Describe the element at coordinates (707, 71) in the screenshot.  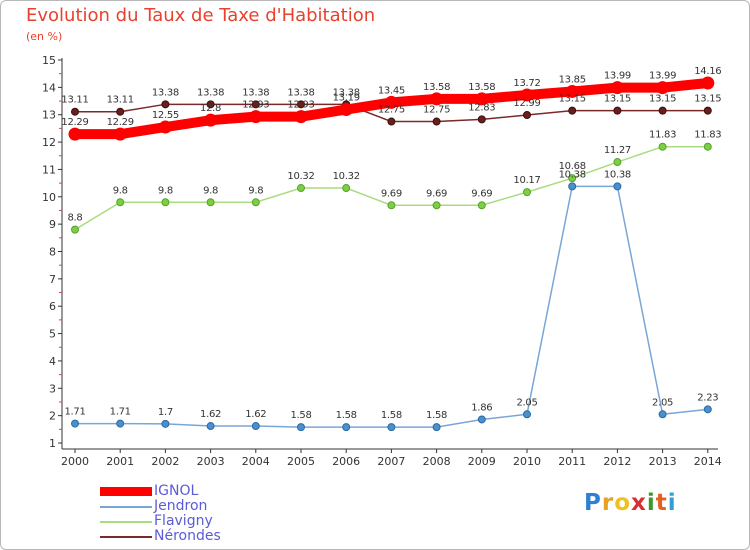
I see `data-label-ignol: 14.16` at that location.